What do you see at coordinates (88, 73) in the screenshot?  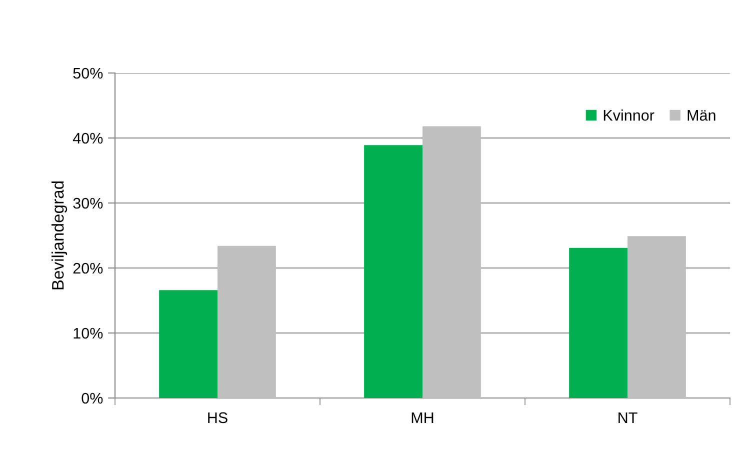 I see `y-tick-label: 50%` at bounding box center [88, 73].